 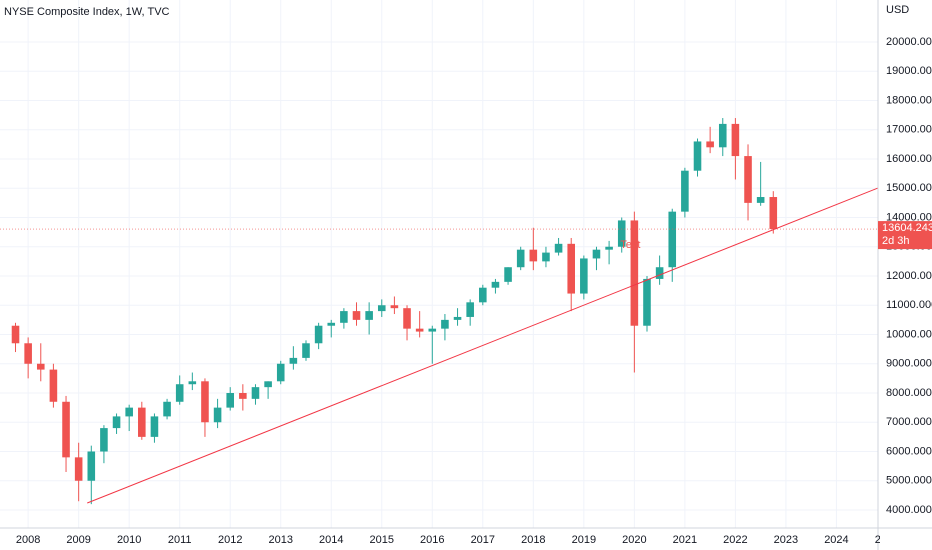 What do you see at coordinates (180, 540) in the screenshot?
I see `x-tick-label: 2011` at bounding box center [180, 540].